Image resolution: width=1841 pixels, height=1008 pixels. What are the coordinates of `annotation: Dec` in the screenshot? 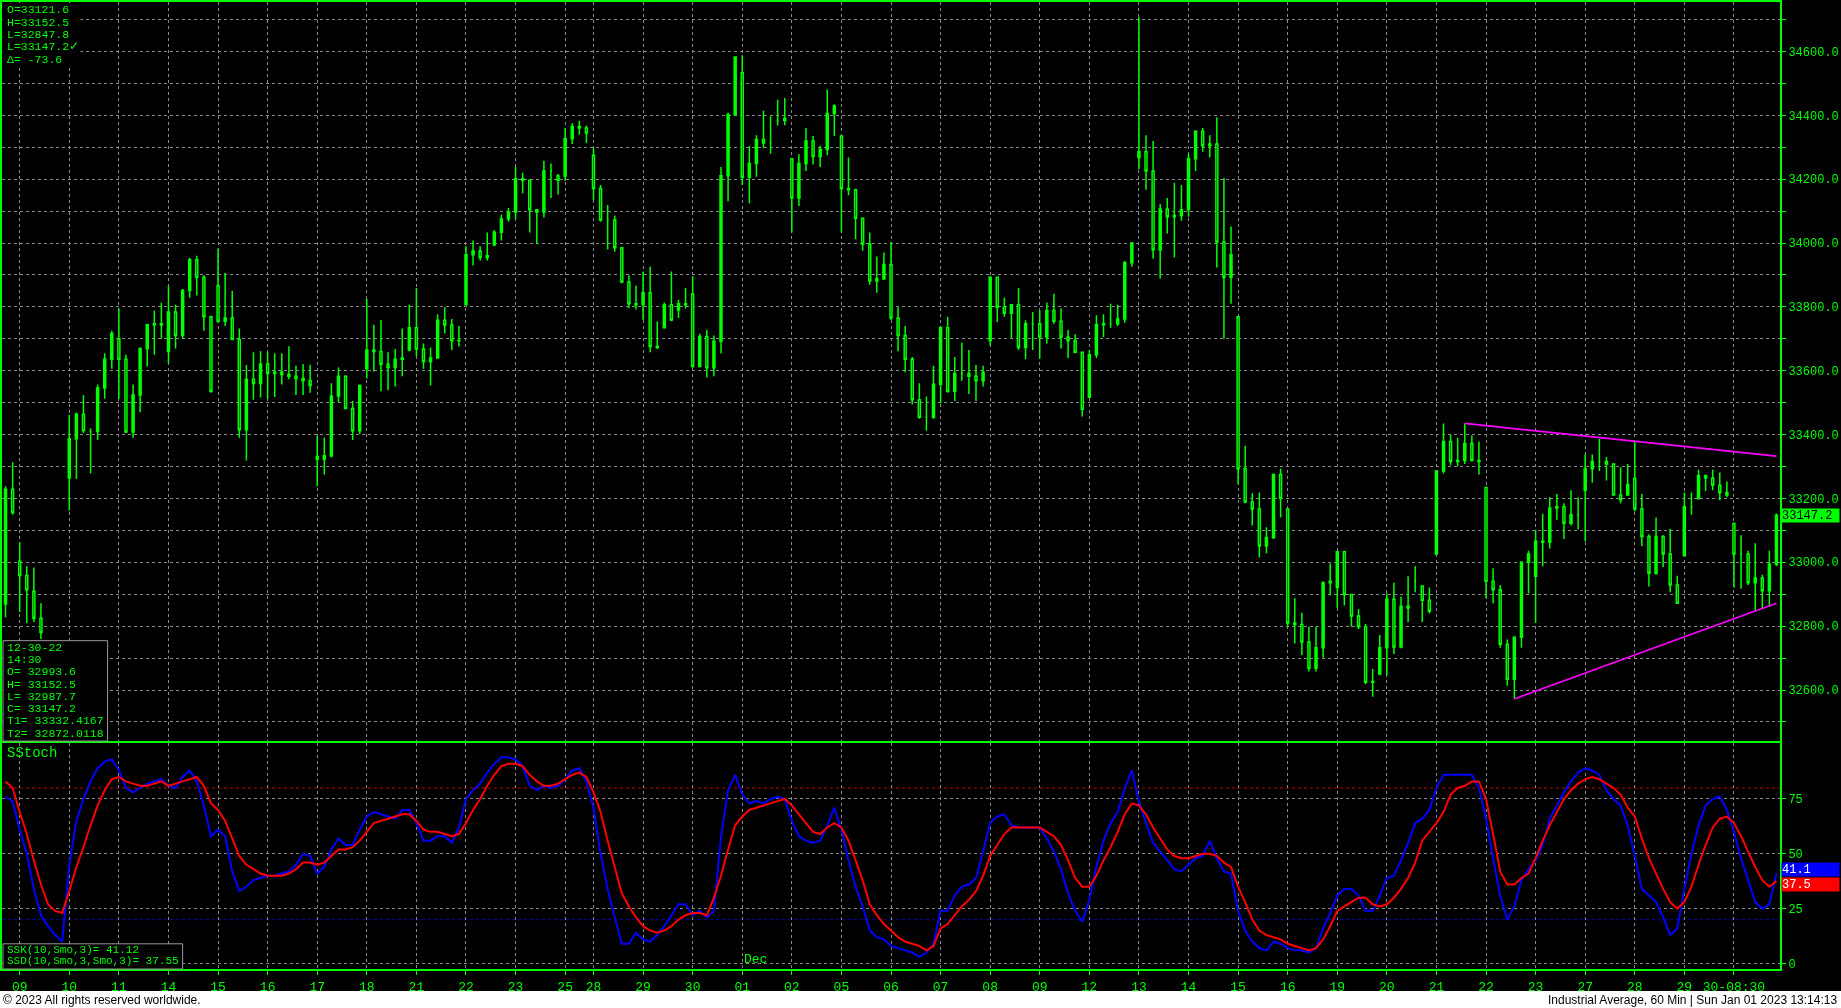 It's located at (756, 959).